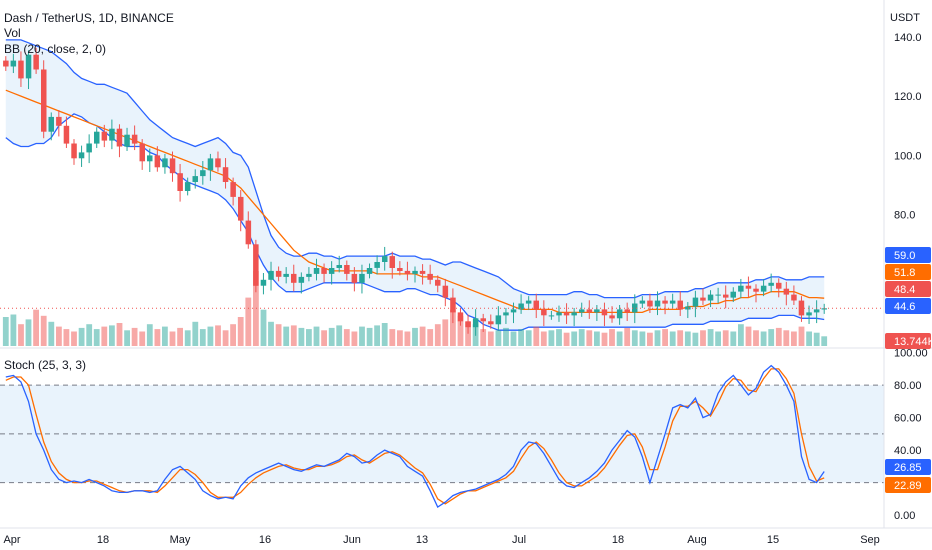 This screenshot has height=550, width=932. I want to click on stoch-tick-label: 80.00, so click(908, 386).